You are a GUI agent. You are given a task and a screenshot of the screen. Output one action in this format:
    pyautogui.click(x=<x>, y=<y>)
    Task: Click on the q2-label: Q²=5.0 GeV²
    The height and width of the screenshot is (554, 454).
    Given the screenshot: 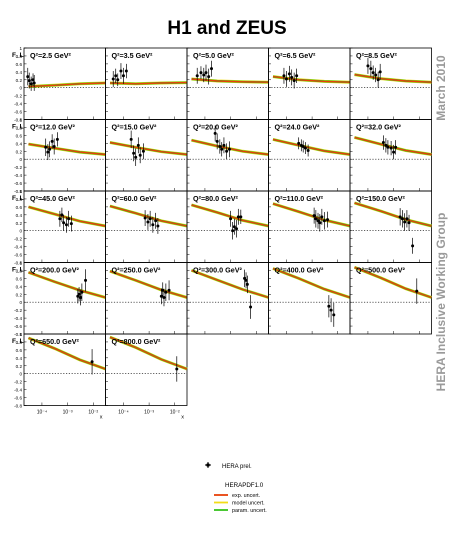 What is the action you would take?
    pyautogui.click(x=214, y=55)
    